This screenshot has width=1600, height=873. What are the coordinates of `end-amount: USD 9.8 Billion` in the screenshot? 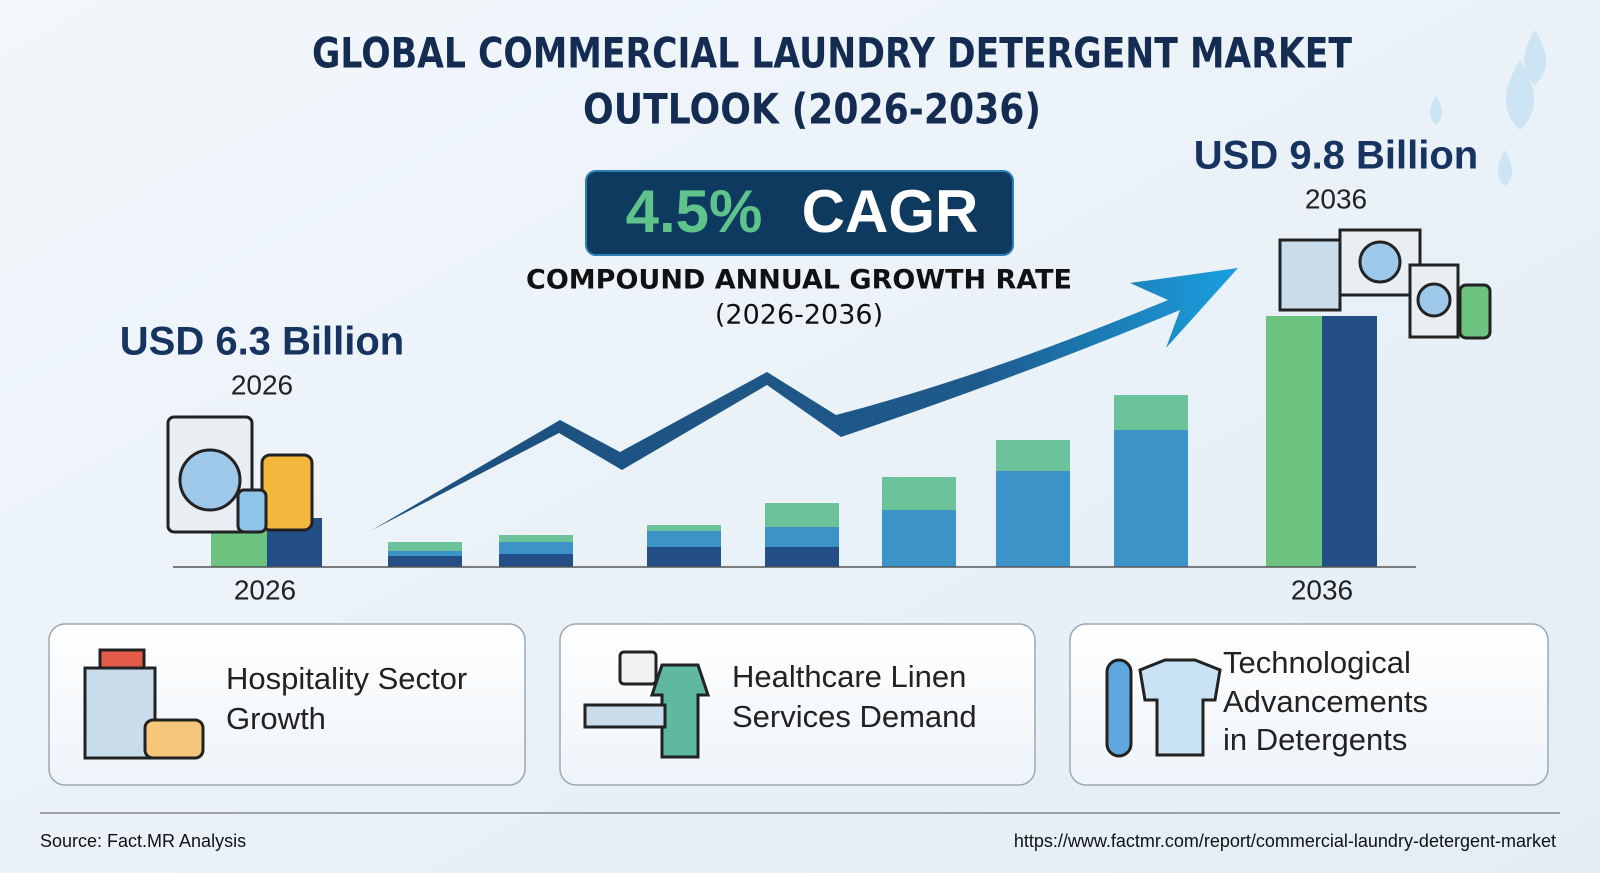 It's located at (1336, 156).